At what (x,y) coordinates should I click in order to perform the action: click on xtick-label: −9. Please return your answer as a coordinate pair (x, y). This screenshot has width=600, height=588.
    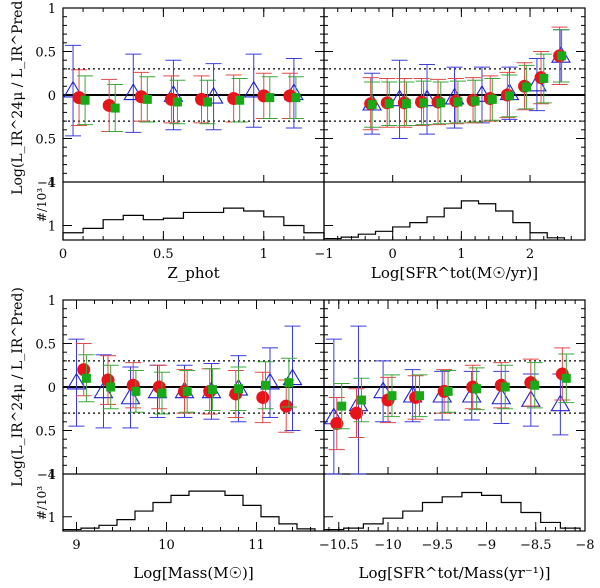
    Looking at the image, I should click on (486, 545).